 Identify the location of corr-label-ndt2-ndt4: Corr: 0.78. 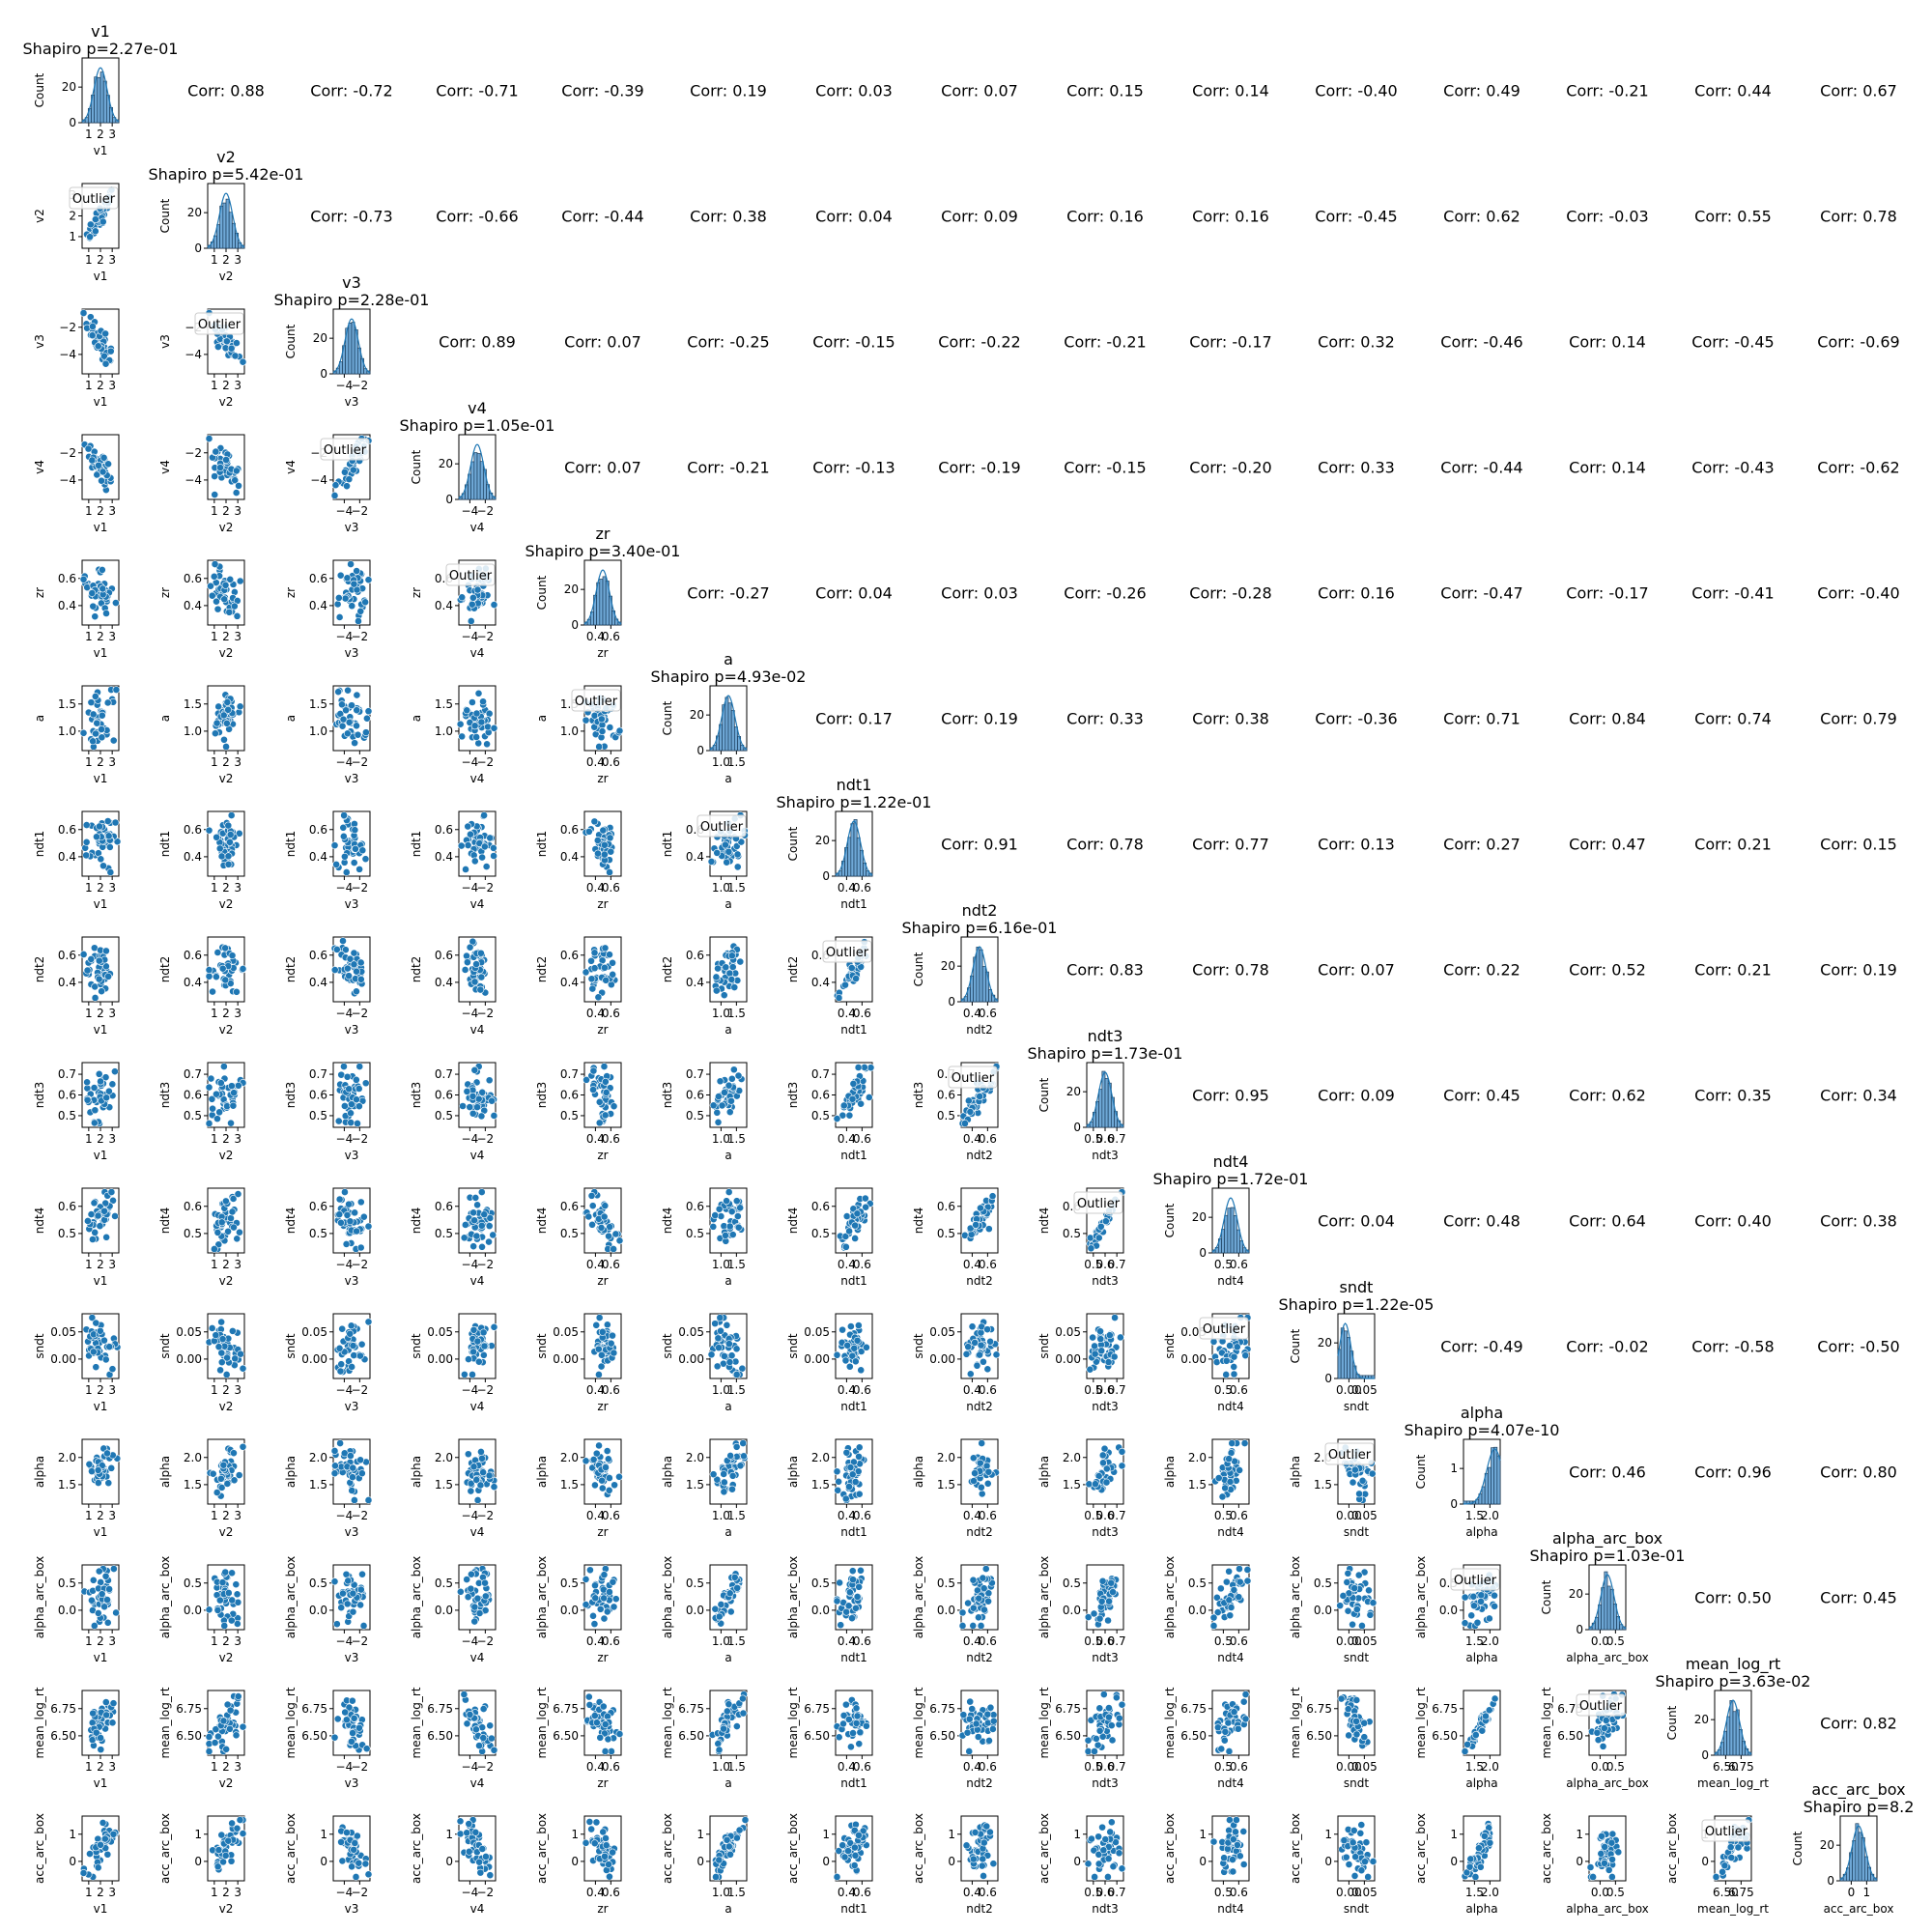
(1230, 970).